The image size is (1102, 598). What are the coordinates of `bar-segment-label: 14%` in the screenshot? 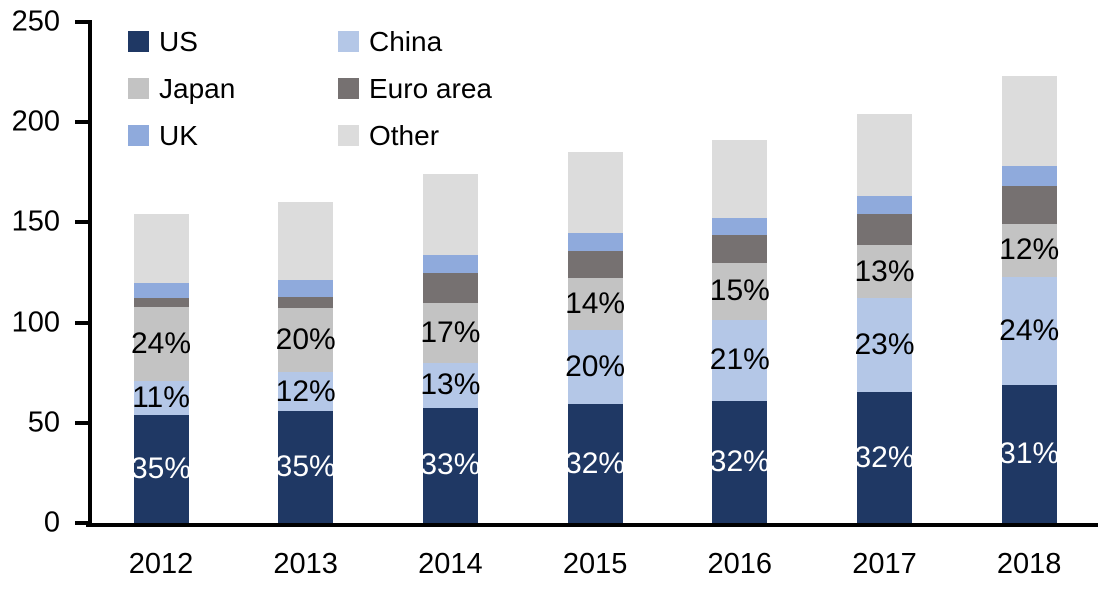 It's located at (595, 304).